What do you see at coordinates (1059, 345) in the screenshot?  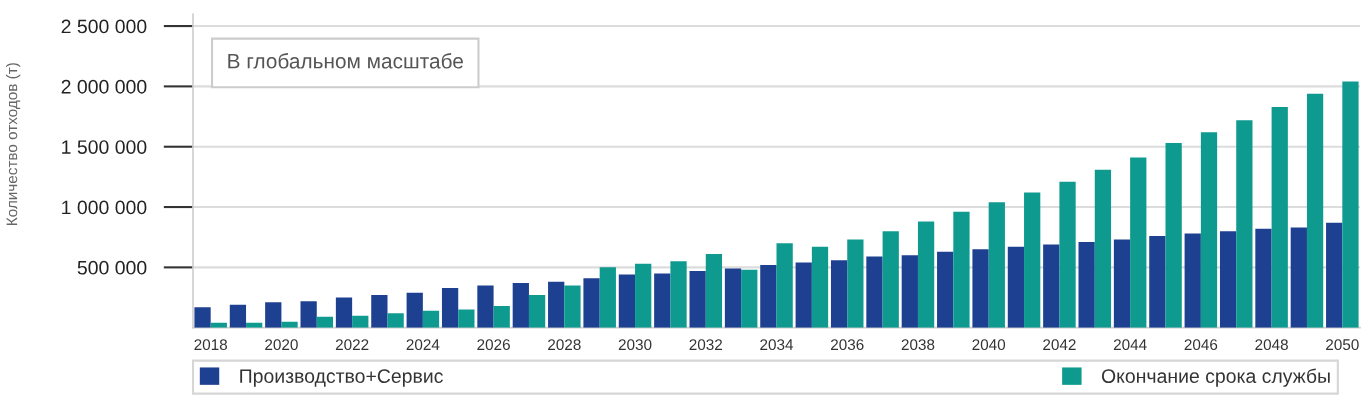 I see `x-tick-label: 2042` at bounding box center [1059, 345].